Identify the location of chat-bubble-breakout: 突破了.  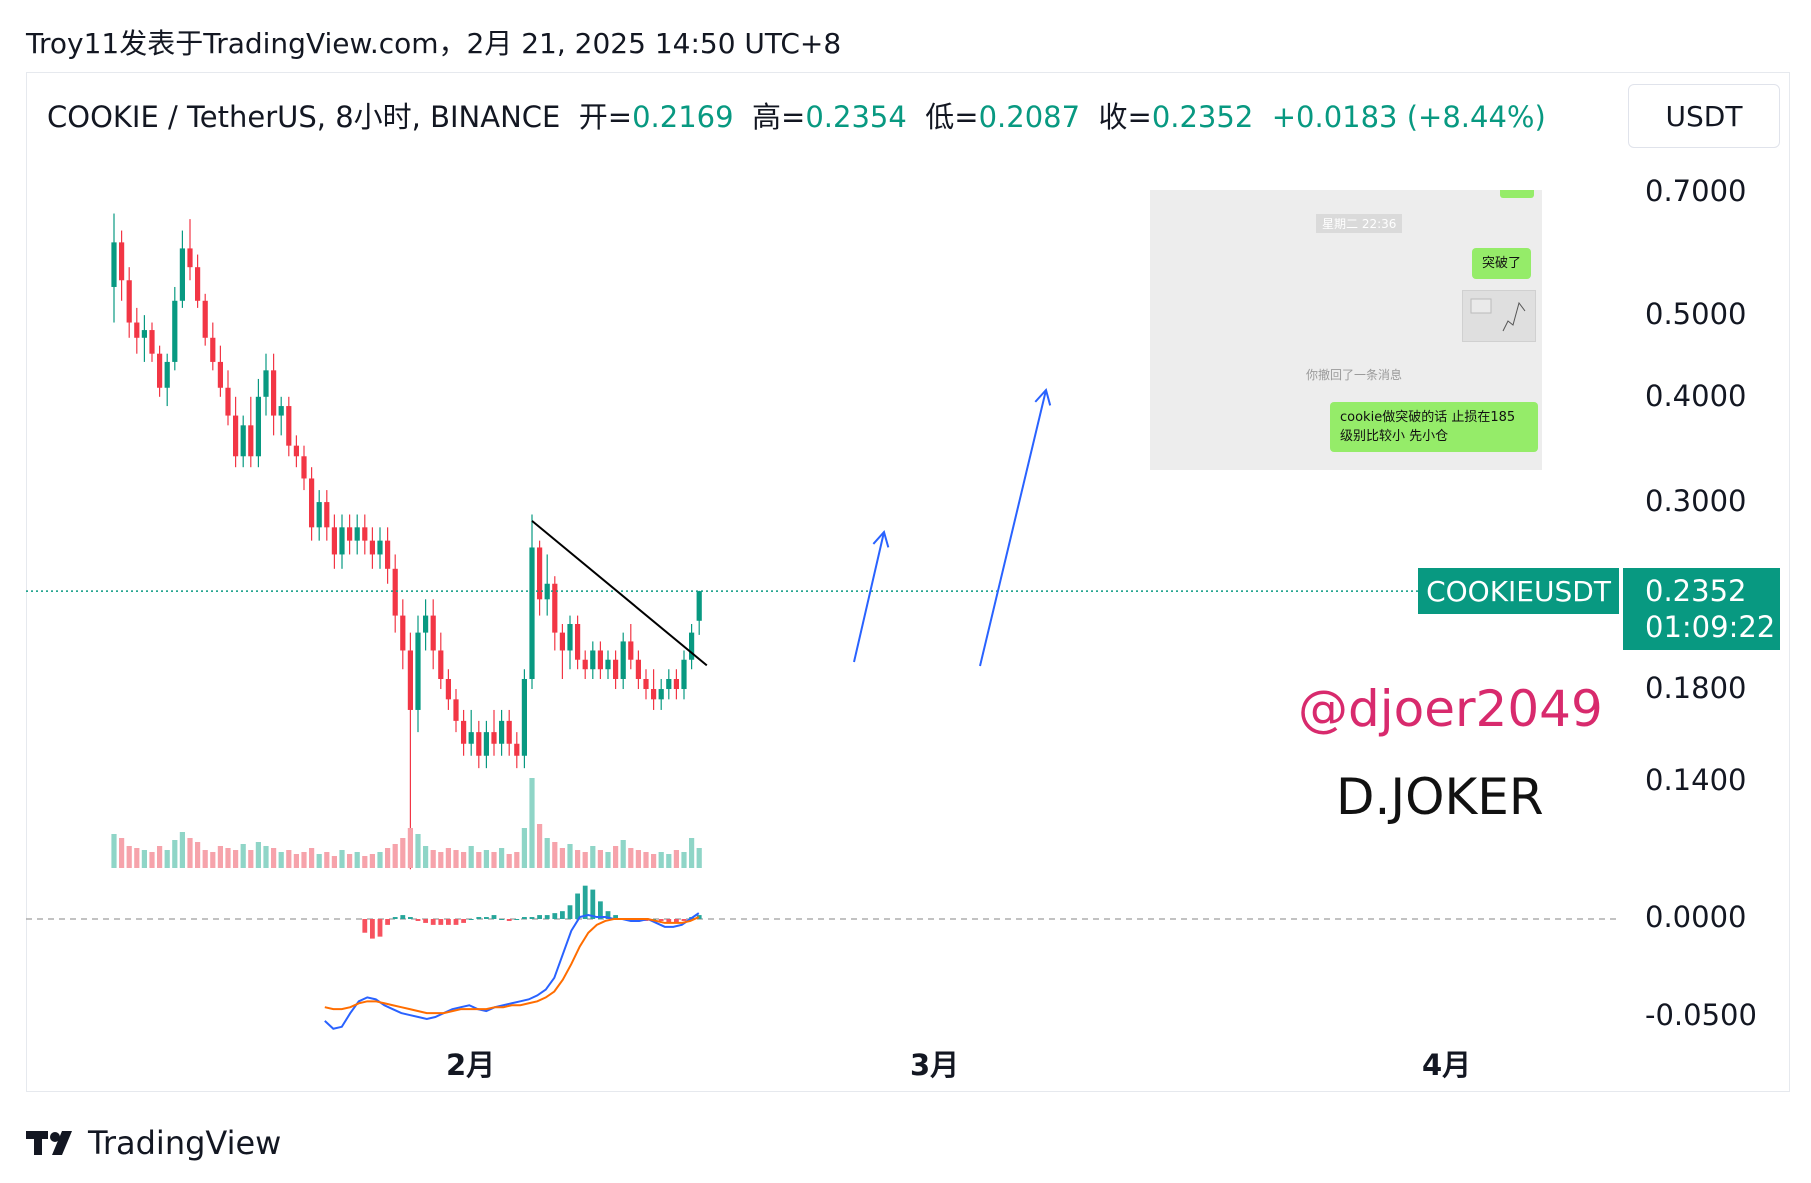
(1502, 263).